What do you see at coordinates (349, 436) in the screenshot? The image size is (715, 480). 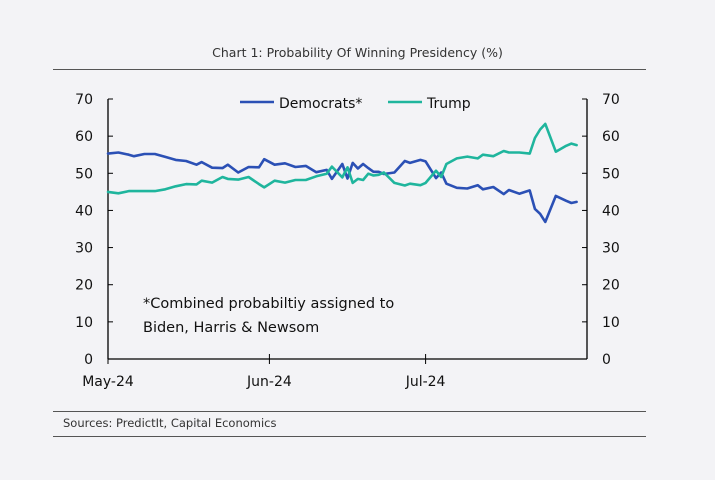 I see `footer-rule` at bounding box center [349, 436].